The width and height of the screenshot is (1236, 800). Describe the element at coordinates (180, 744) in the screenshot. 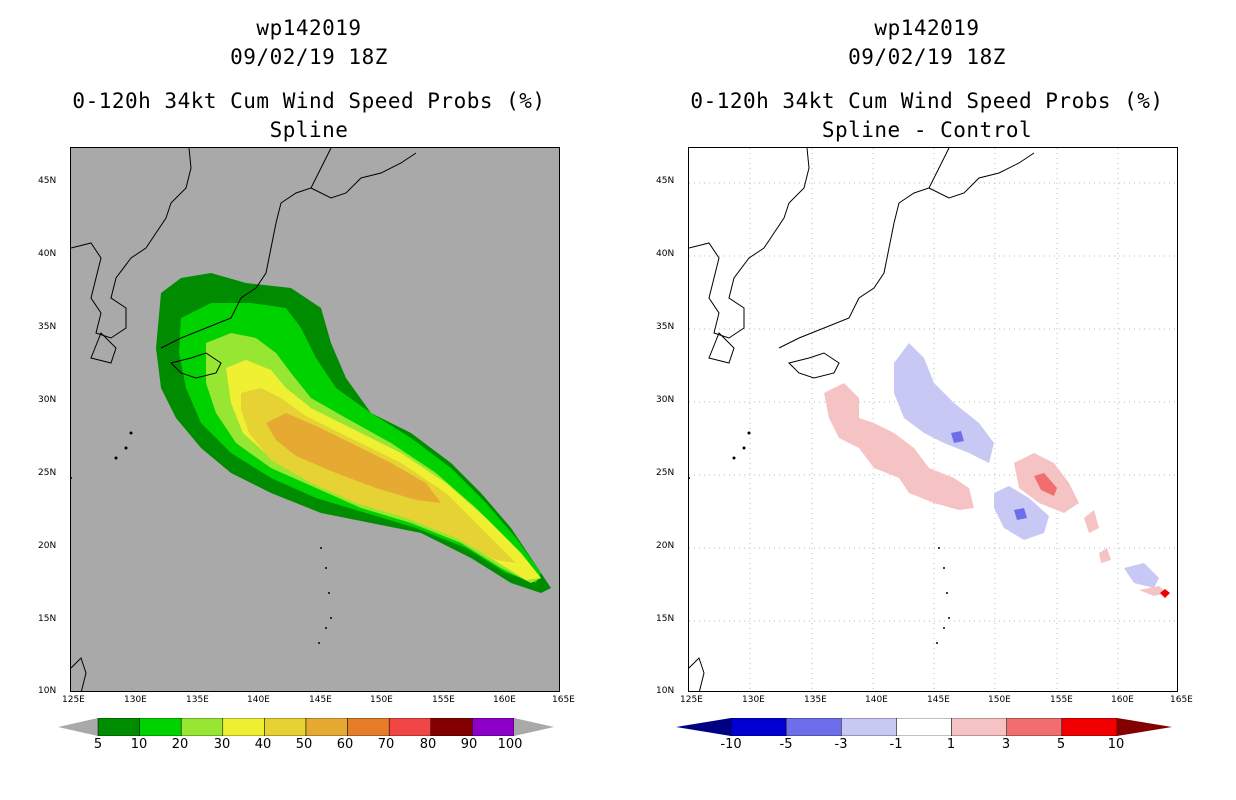

I see `cbar-label: 20` at that location.